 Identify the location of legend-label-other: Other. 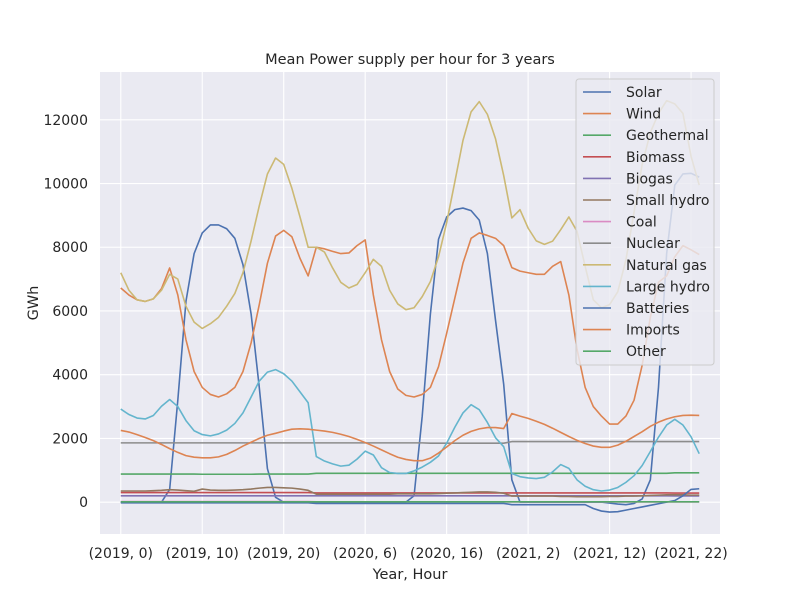
(646, 352).